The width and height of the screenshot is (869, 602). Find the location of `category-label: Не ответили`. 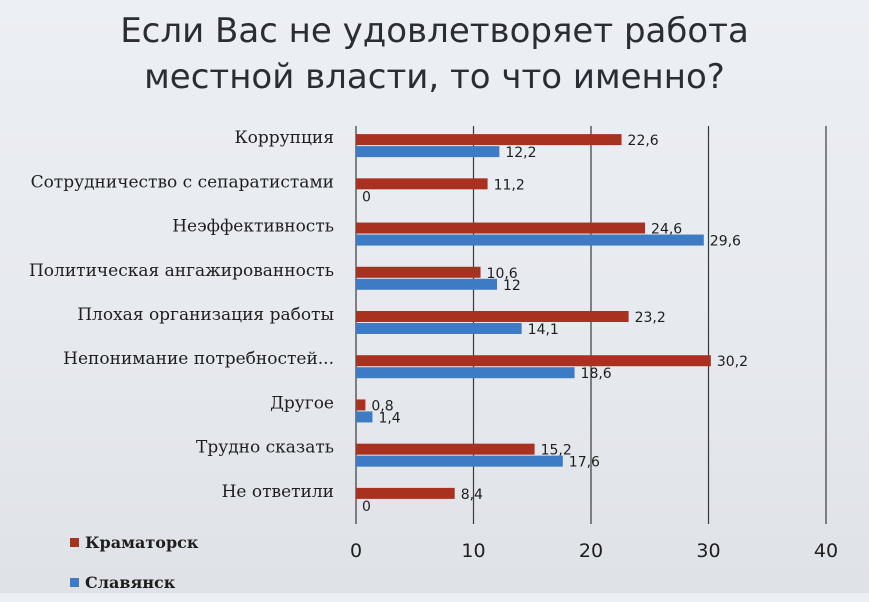

category-label: Не ответили is located at coordinates (278, 492).